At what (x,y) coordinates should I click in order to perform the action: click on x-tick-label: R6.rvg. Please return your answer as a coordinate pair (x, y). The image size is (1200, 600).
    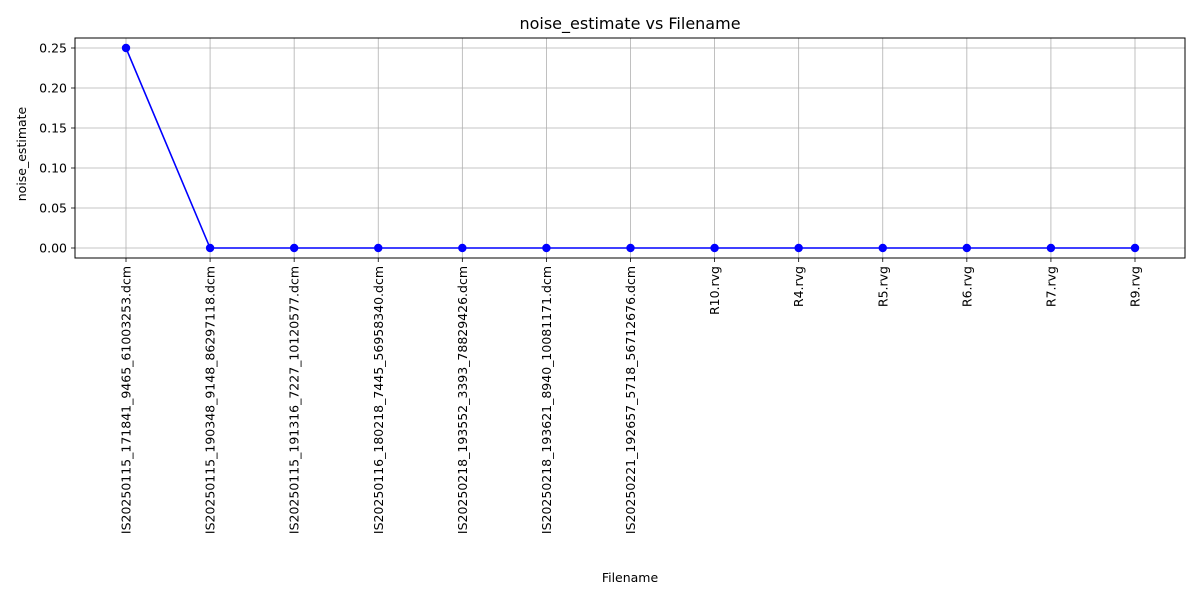
    Looking at the image, I should click on (966, 286).